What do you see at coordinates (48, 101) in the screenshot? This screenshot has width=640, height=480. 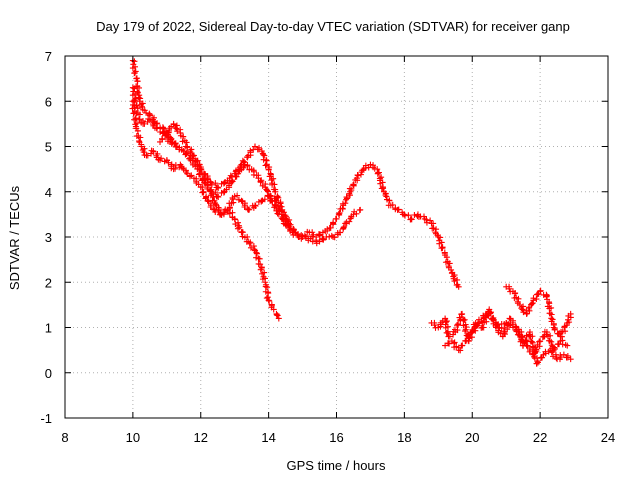 I see `y-tick-label: 6` at bounding box center [48, 101].